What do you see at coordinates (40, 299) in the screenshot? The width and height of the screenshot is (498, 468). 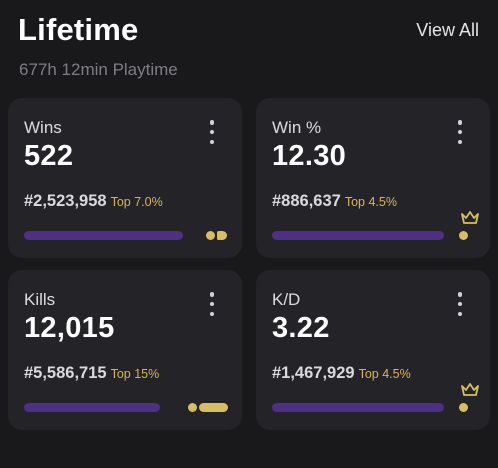 I see `stat-label: Kills` at bounding box center [40, 299].